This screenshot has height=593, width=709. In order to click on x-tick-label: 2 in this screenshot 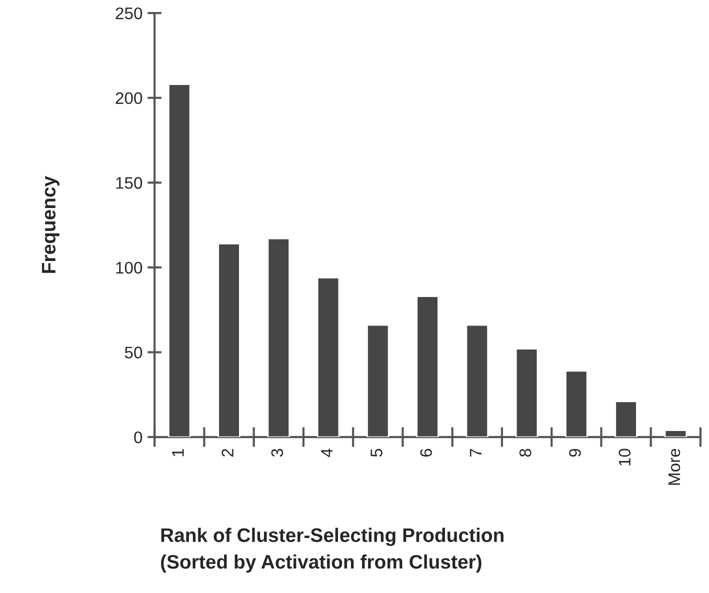, I will do `click(228, 452)`.